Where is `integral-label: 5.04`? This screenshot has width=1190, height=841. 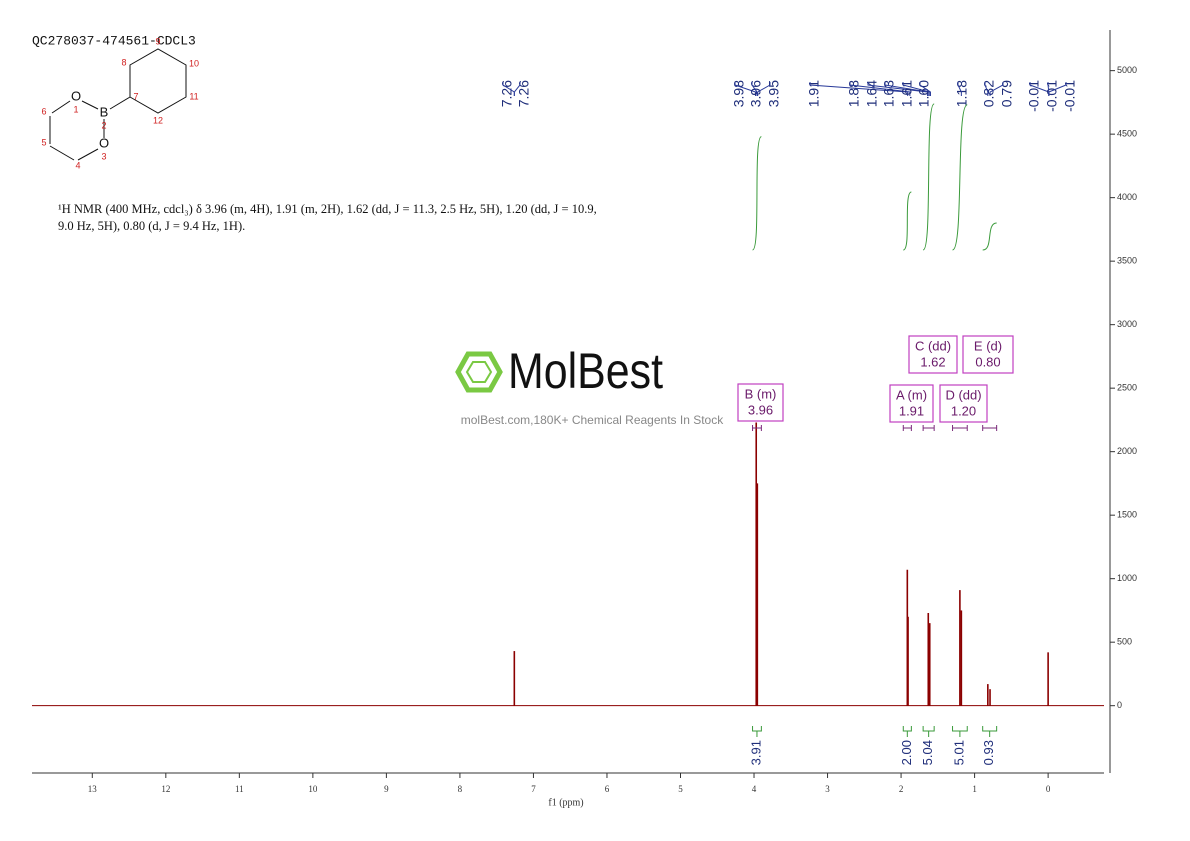
integral-label: 5.04 is located at coordinates (927, 752).